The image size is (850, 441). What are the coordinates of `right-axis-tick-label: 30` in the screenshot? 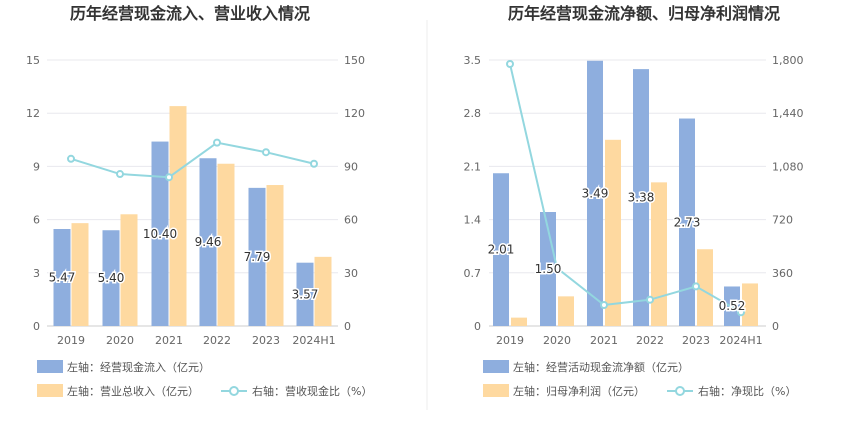 It's located at (351, 273).